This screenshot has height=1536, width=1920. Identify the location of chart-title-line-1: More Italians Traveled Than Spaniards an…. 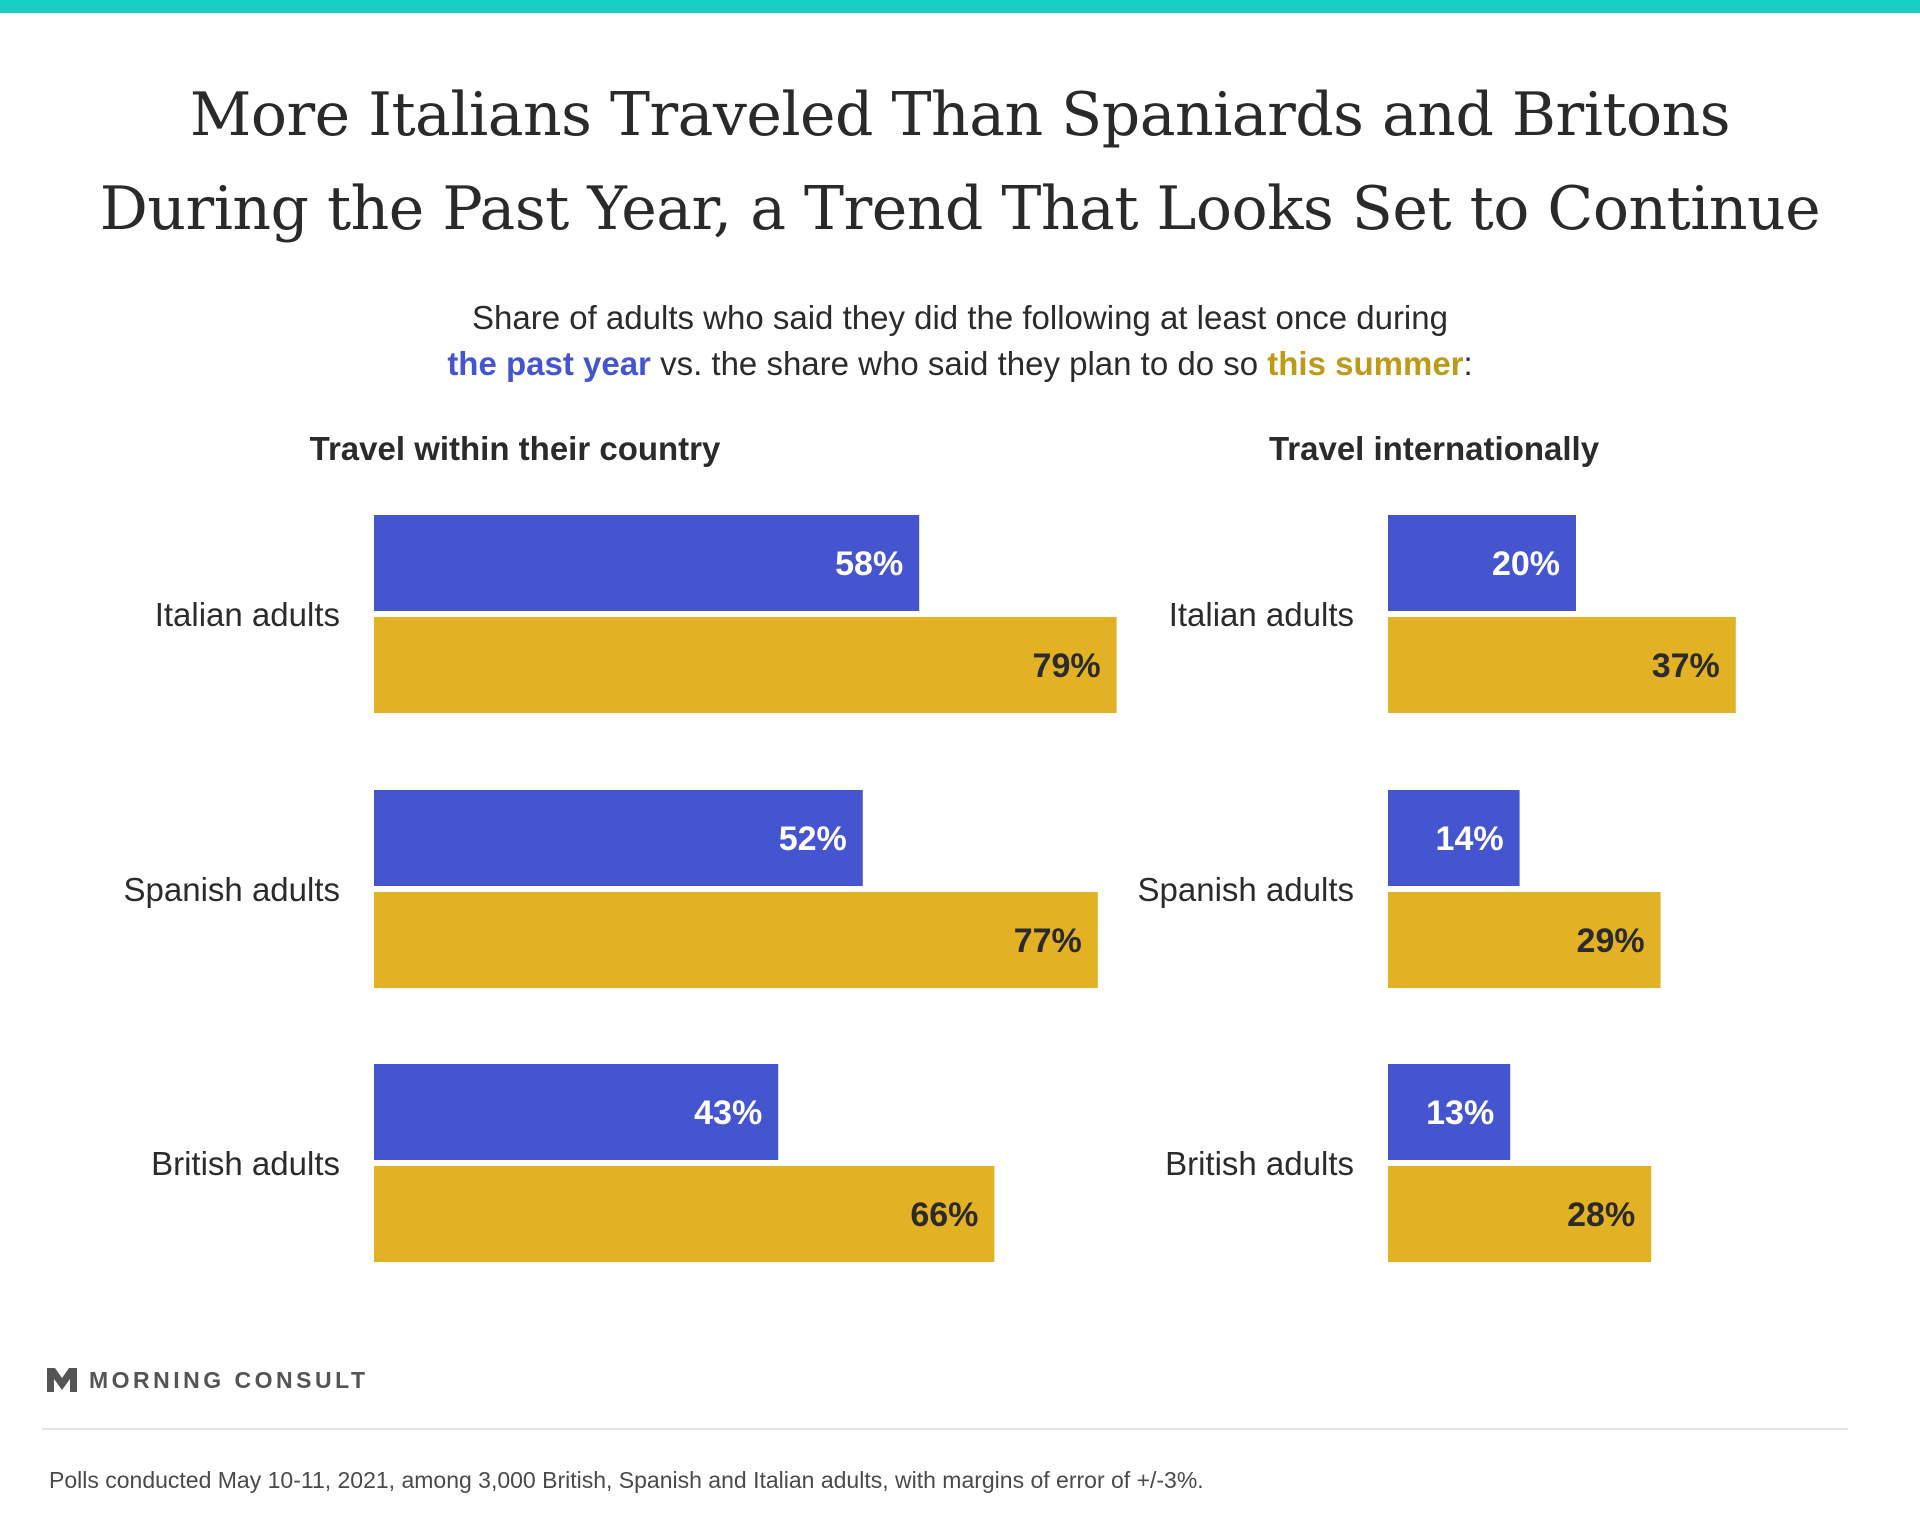
(960, 115).